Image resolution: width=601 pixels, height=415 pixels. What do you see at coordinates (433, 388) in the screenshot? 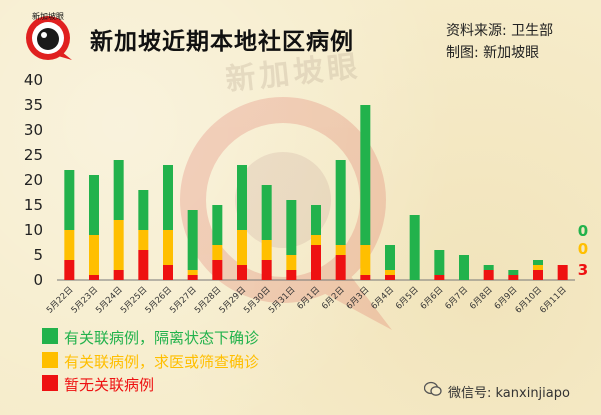
I see `wechat-icon` at bounding box center [433, 388].